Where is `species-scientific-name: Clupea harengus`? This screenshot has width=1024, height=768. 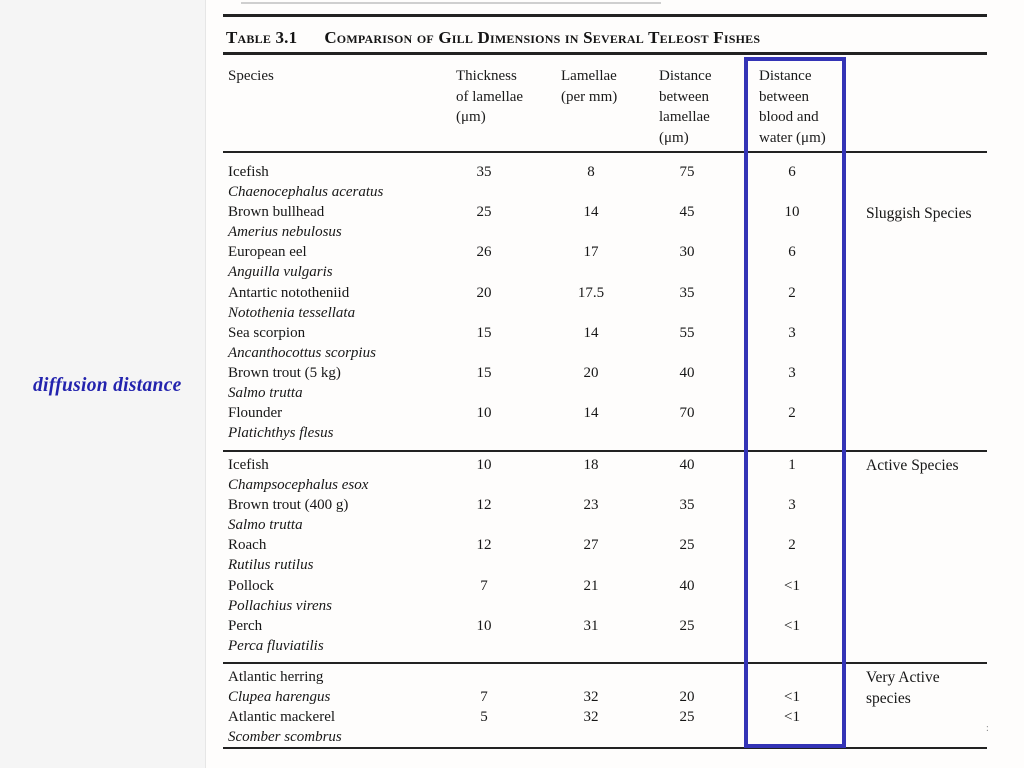
species-scientific-name: Clupea harengus is located at coordinates (279, 697).